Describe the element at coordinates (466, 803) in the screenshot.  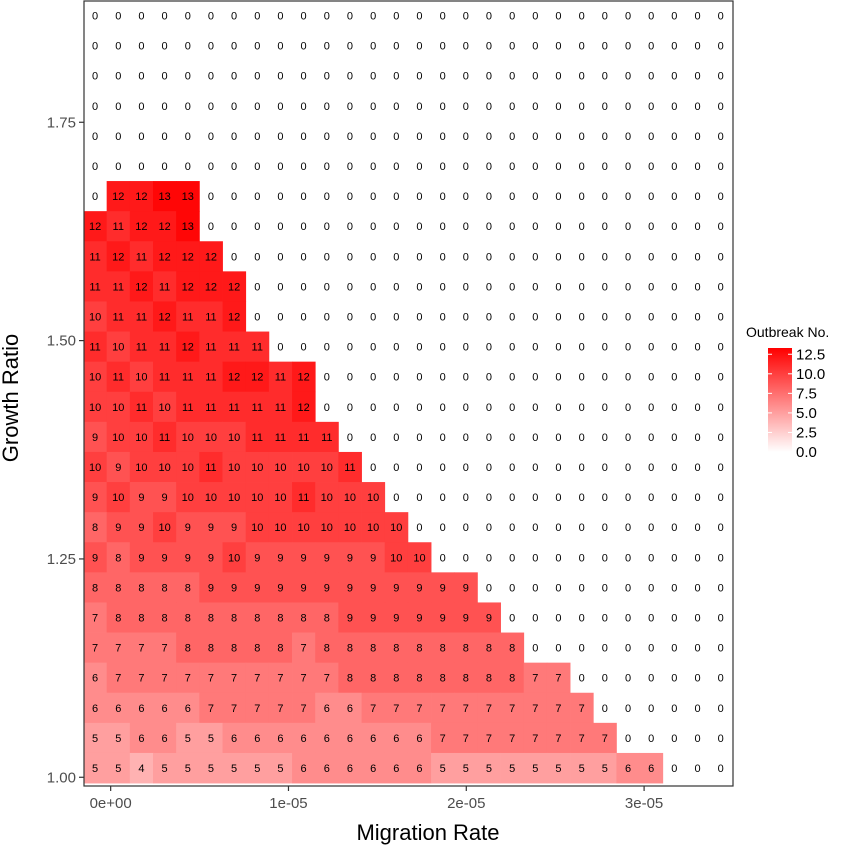
I see `x-tick-label: 2e-05` at that location.